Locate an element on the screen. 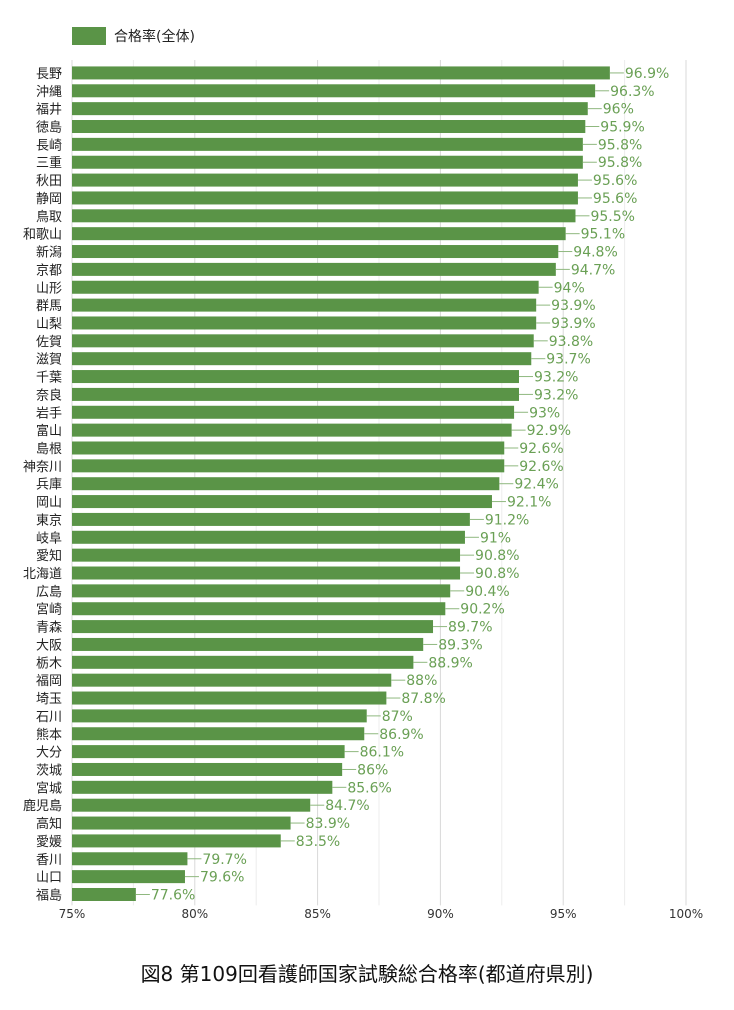 The width and height of the screenshot is (734, 1010). category-label: 茨城 is located at coordinates (49, 770).